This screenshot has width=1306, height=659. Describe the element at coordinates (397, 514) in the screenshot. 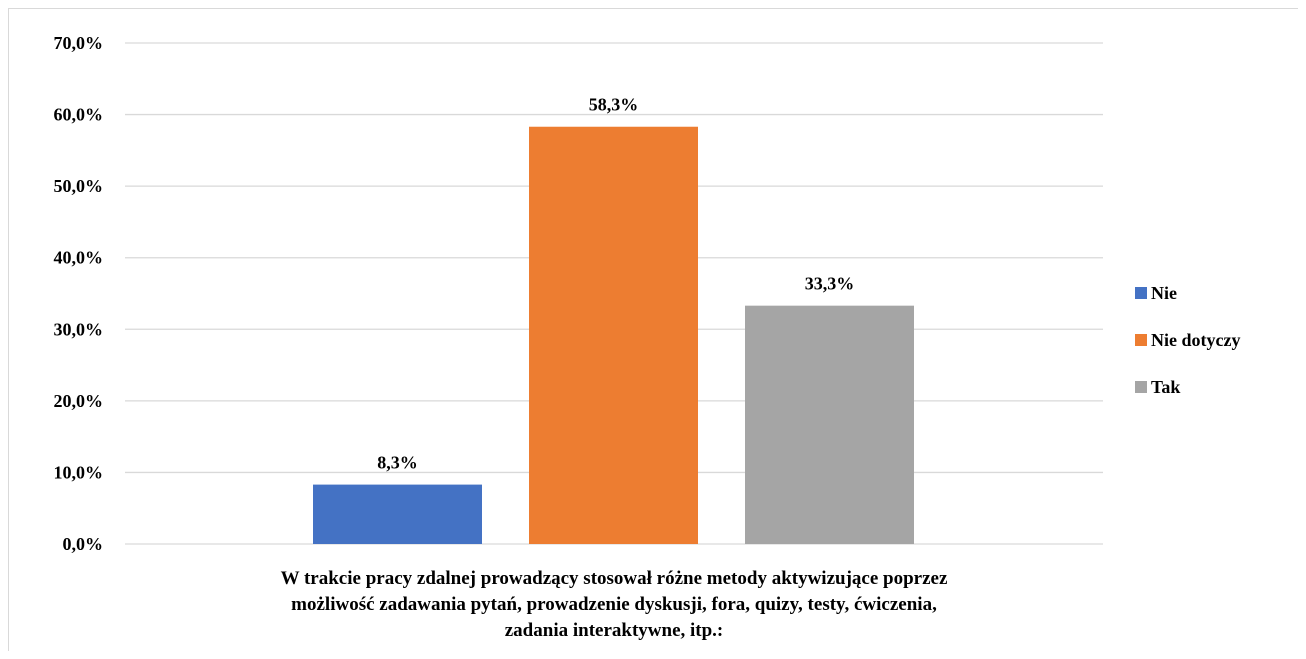

I see `bar-nie` at that location.